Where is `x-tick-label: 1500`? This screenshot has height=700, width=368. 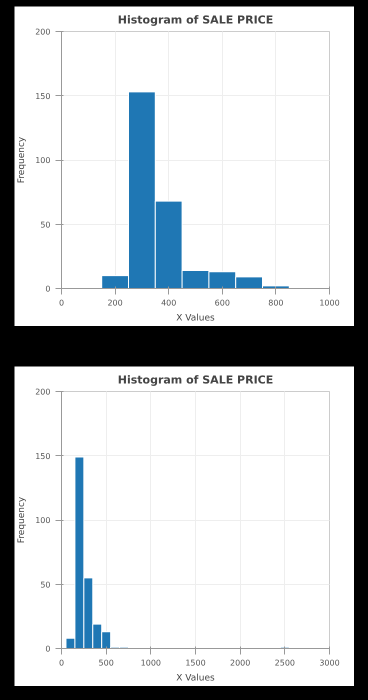 x-tick-label: 1500 is located at coordinates (195, 663).